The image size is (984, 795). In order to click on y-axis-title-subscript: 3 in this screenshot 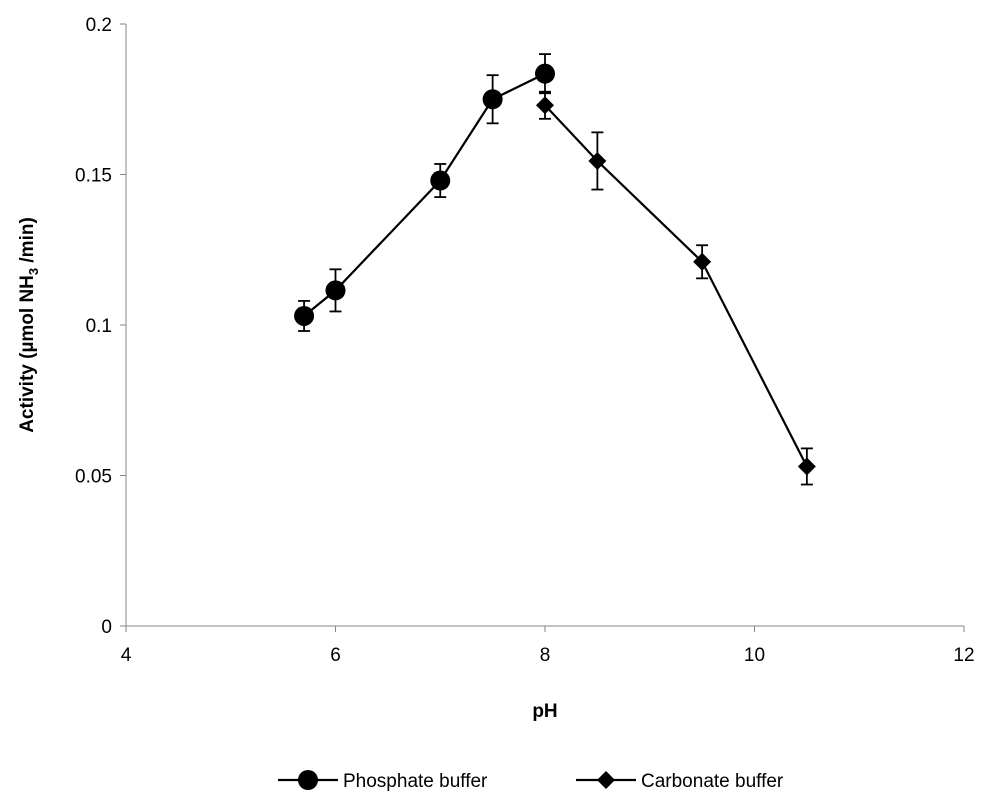, I will do `click(33, 271)`.